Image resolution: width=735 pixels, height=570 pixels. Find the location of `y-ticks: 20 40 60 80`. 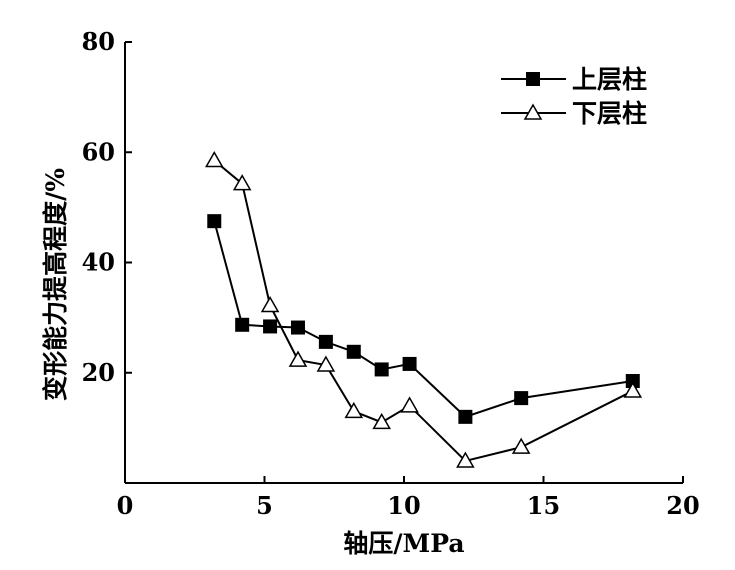

y-ticks: 20 40 60 80 is located at coordinates (107, 207).